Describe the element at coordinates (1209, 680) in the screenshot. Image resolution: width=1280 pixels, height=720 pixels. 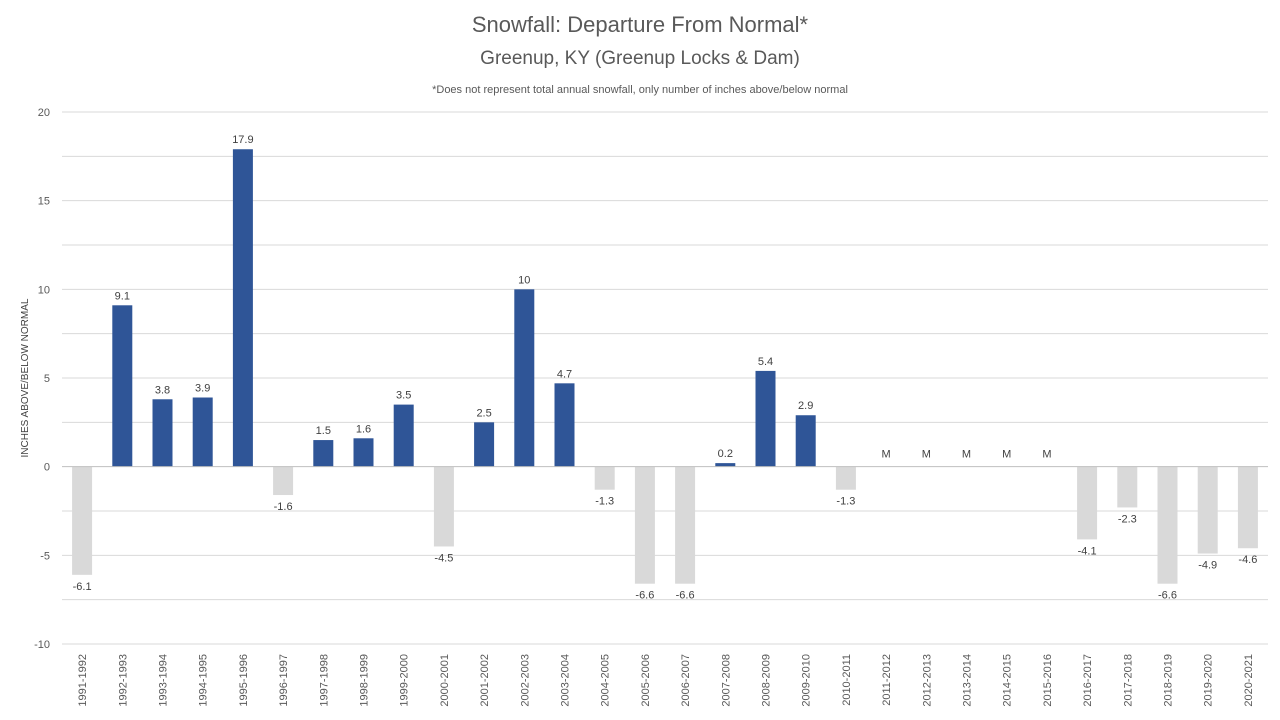
I see `x-tick-label: 2019-2020` at that location.